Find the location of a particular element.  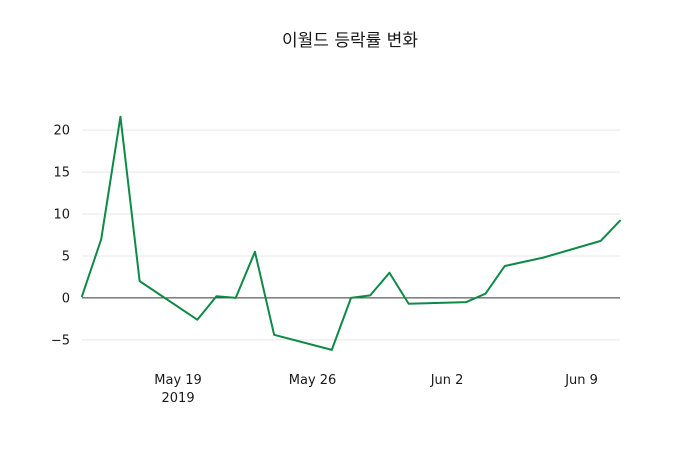

chart-title: 이월드 등락률 변화 is located at coordinates (350, 41).